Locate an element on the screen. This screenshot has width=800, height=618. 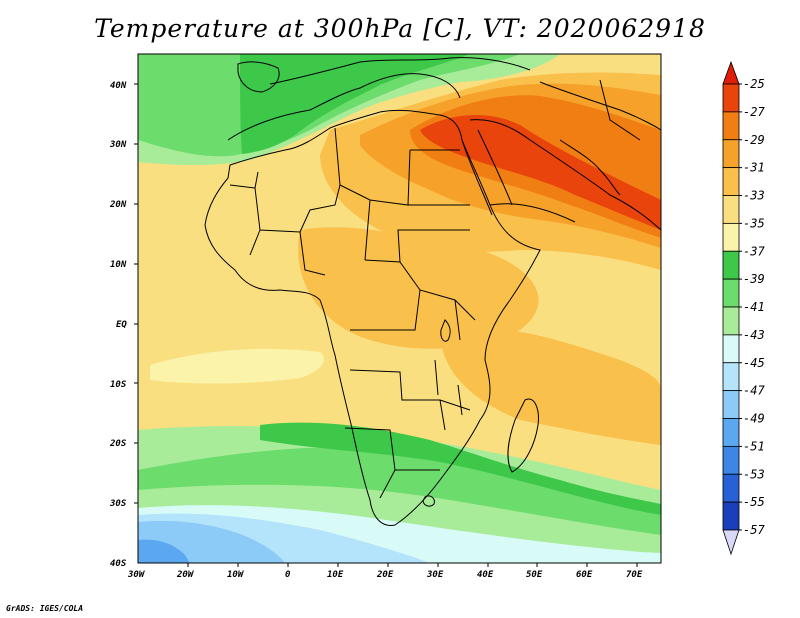
band-hot-core is located at coordinates (540, 172).